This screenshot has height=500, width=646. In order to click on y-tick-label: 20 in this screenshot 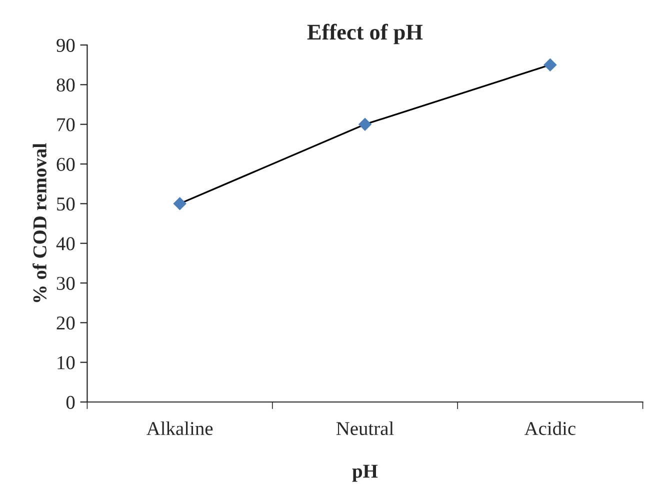, I will do `click(65, 323)`.